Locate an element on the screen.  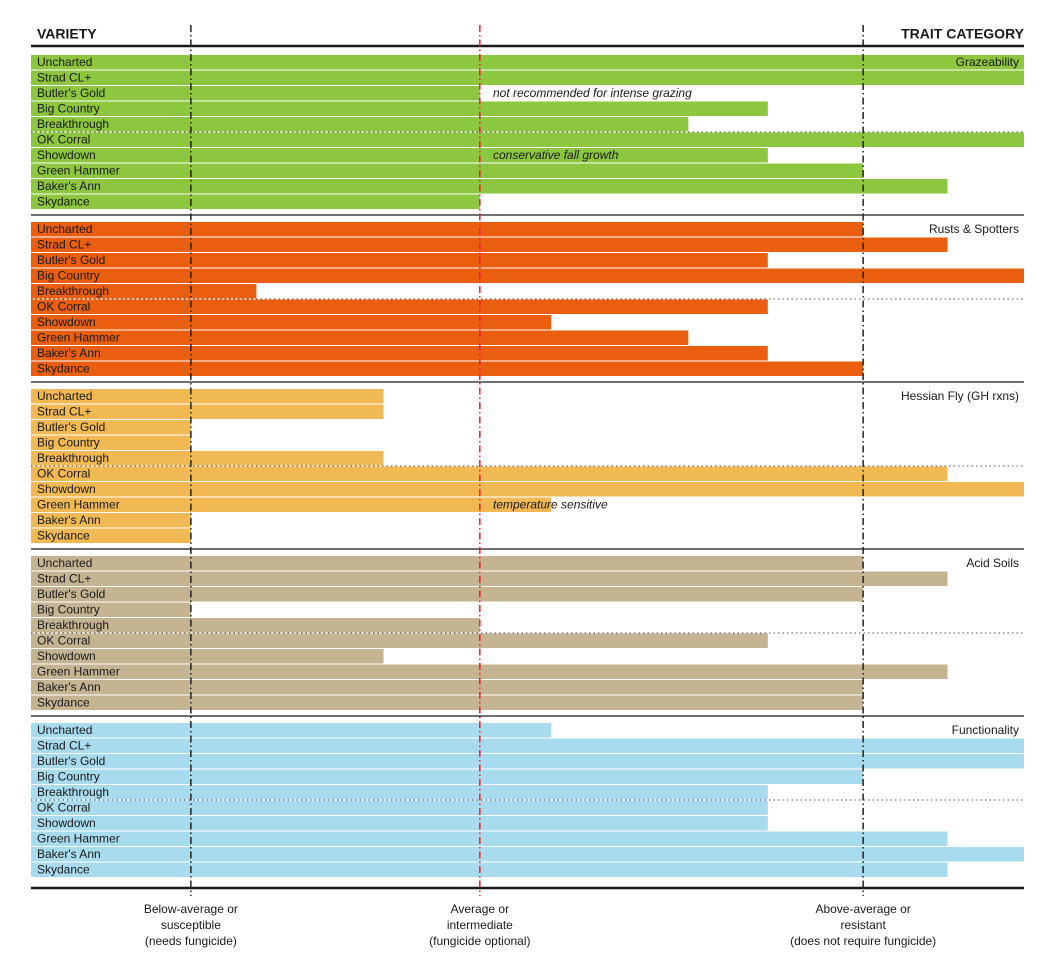
x-tick-label: Average or is located at coordinates (480, 909).